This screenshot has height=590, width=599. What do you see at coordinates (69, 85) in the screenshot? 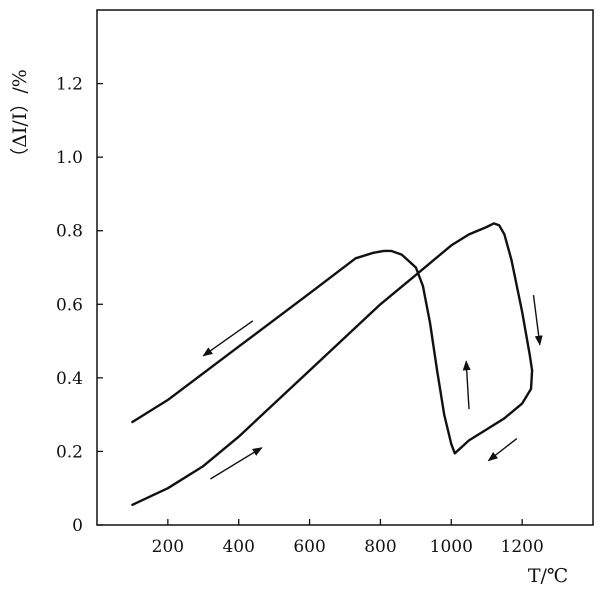
I see `y-tick-label: 1.2` at bounding box center [69, 85].